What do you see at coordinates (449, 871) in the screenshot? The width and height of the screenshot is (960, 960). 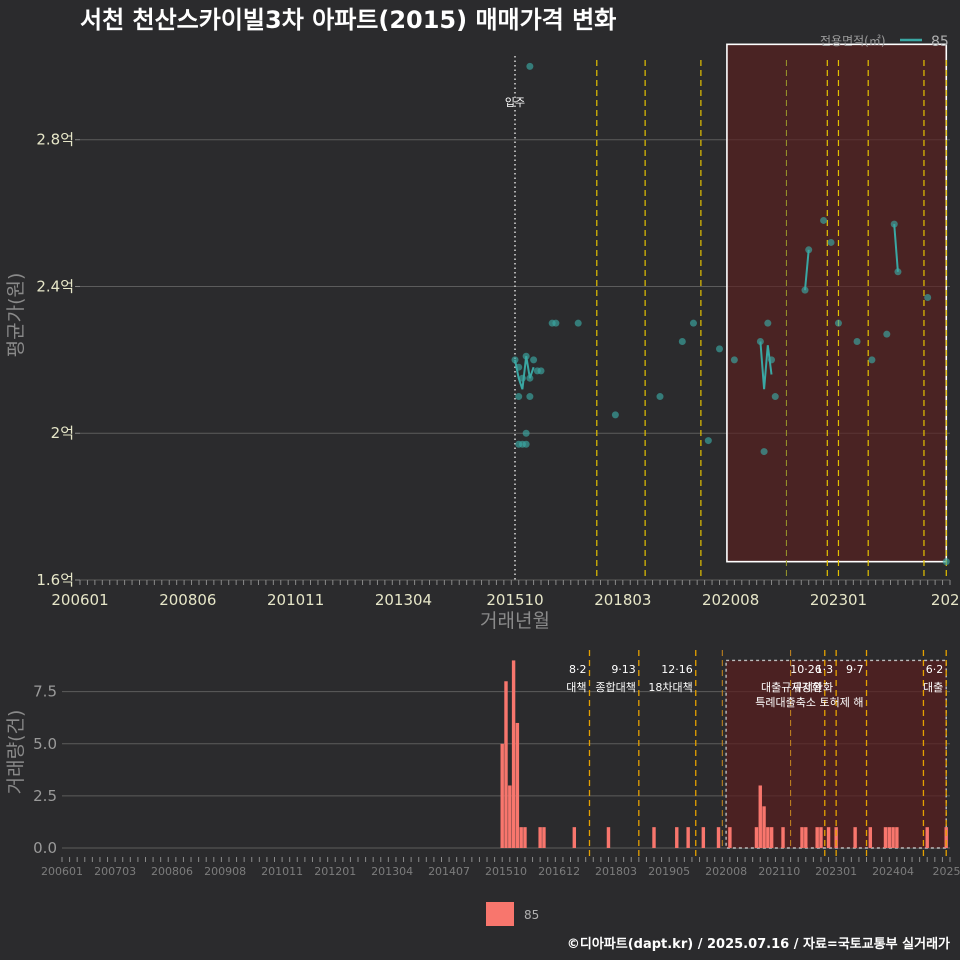 I see `x-tick-label: 201407` at bounding box center [449, 871].